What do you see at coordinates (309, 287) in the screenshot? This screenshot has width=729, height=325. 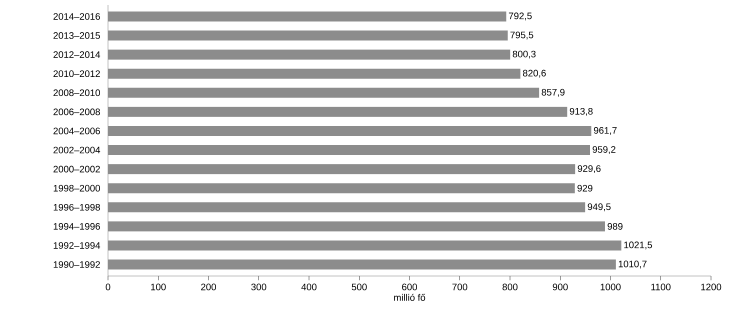 I see `x-tick-label: 400` at bounding box center [309, 287].